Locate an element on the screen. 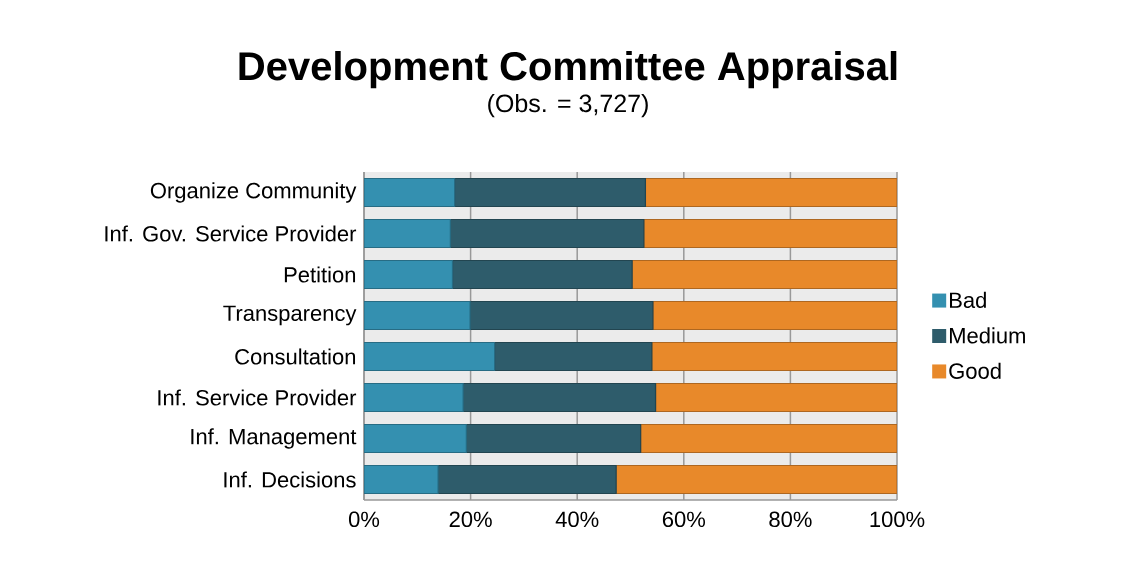 The image size is (1135, 568). legend-label: Good is located at coordinates (975, 370).